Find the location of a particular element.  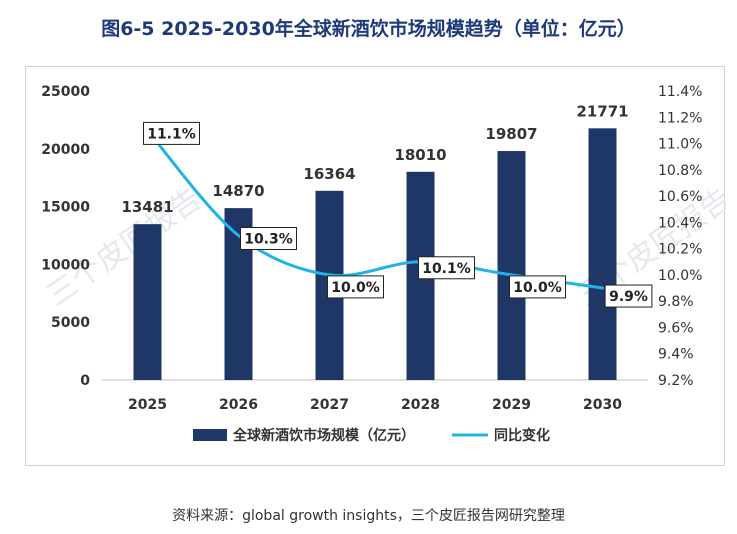

legend: 全球新酒饮市场规模（亿元） 同比变化 is located at coordinates (371, 435).